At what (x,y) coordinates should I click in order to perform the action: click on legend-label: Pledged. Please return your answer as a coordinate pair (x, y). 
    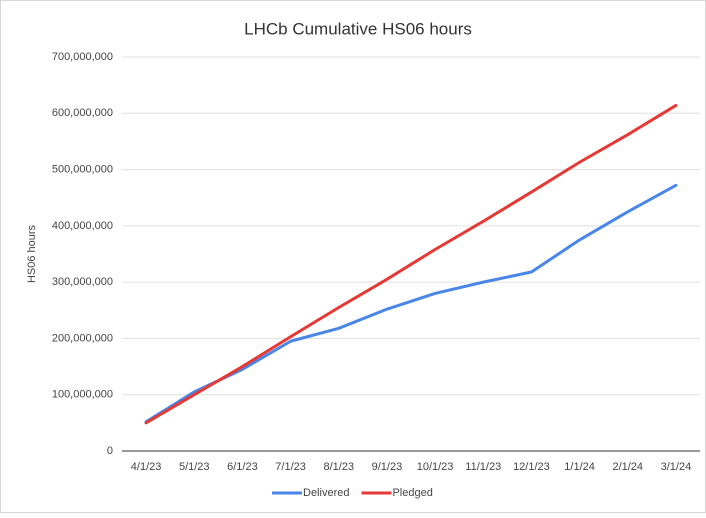
    Looking at the image, I should click on (412, 493).